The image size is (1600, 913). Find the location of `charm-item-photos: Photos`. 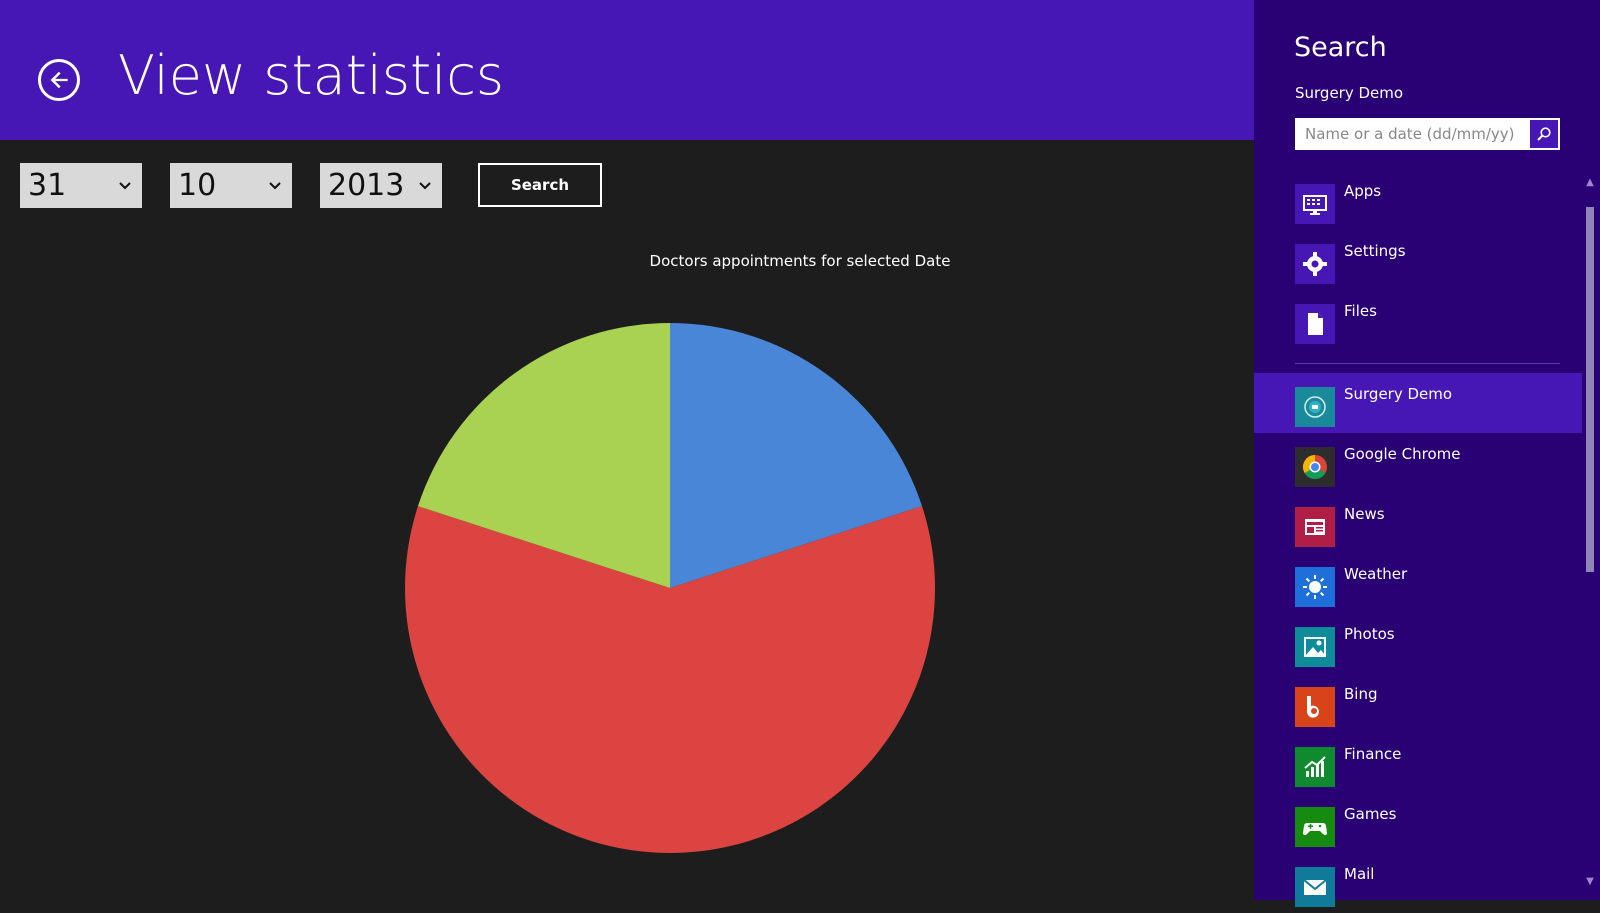

charm-item-photos: Photos is located at coordinates (1419, 643).